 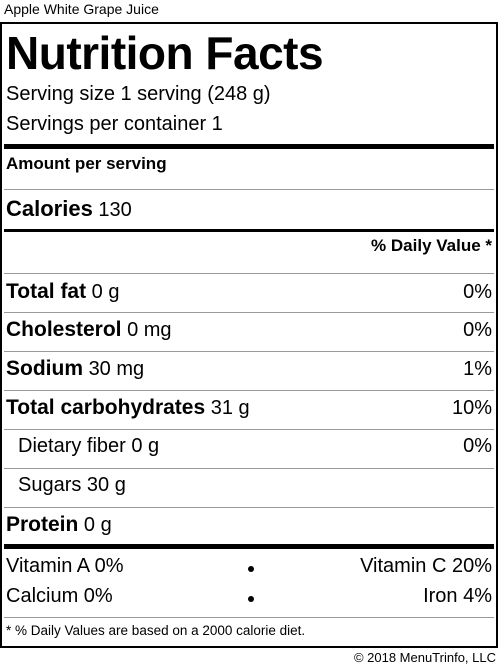 I want to click on iron: Iron 4%, so click(x=457, y=596).